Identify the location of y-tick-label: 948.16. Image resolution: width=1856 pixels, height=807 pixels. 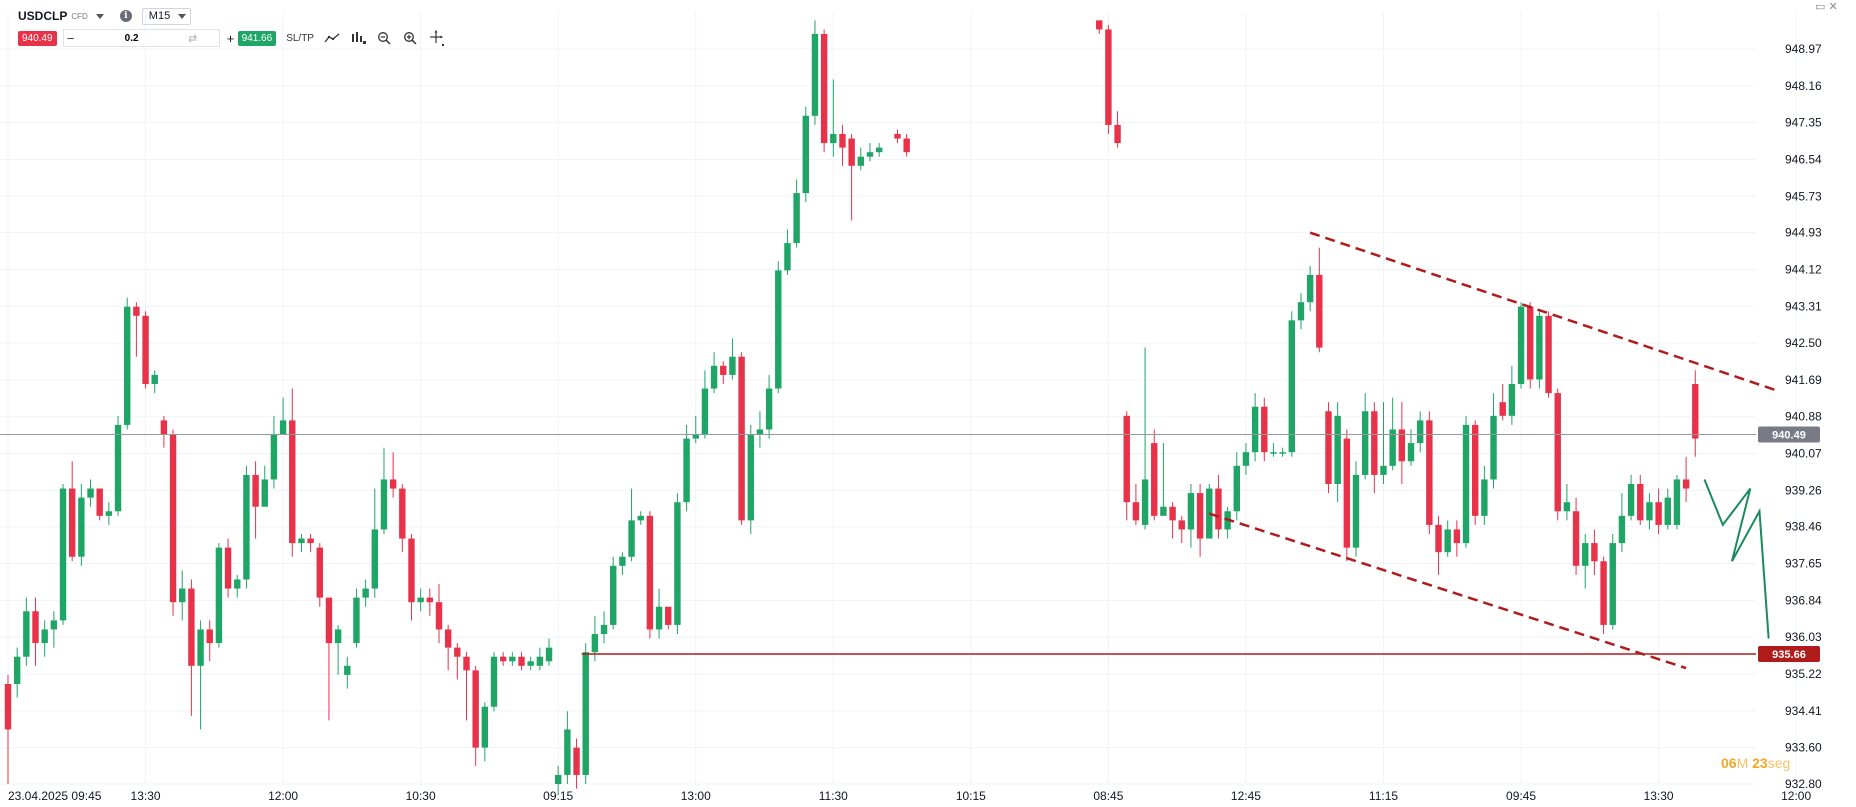
(1803, 86).